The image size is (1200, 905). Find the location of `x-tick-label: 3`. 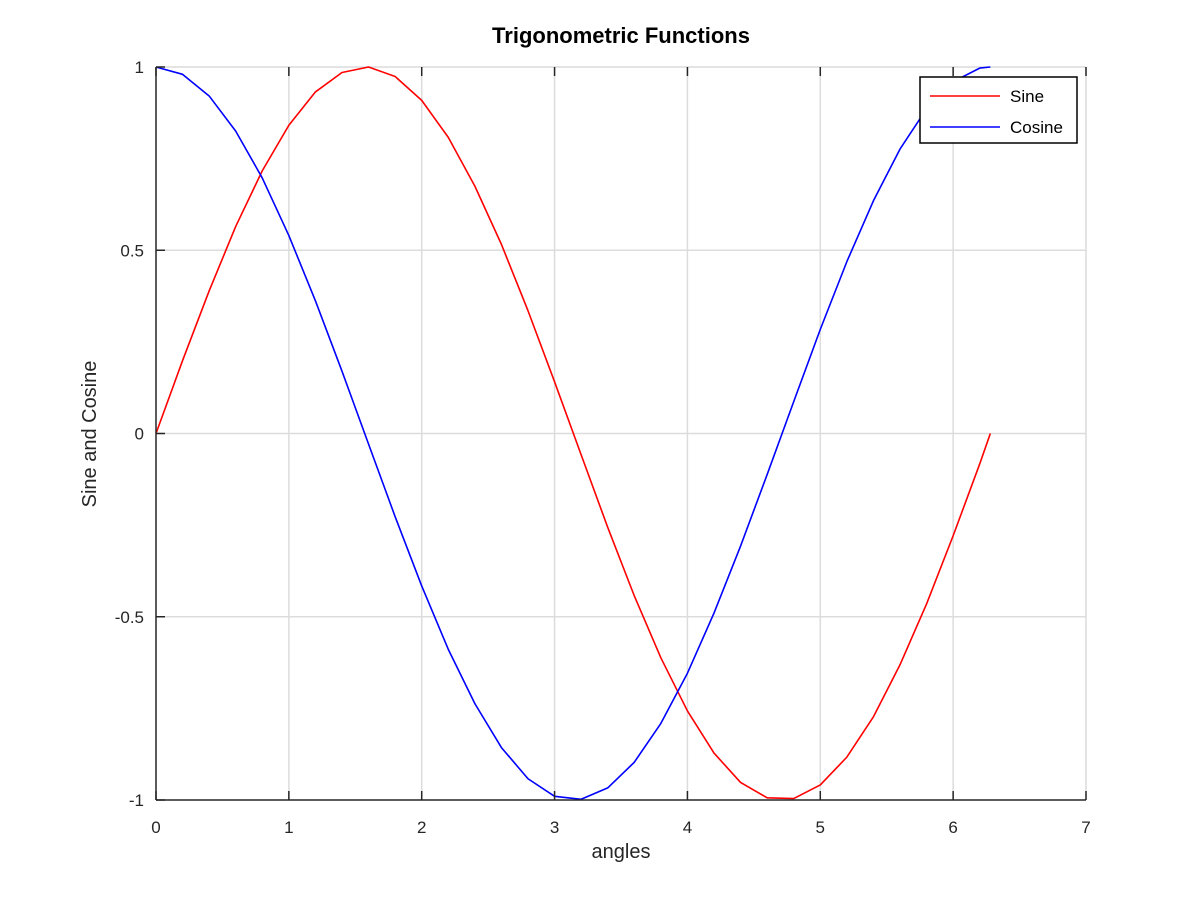

x-tick-label: 3 is located at coordinates (554, 827).